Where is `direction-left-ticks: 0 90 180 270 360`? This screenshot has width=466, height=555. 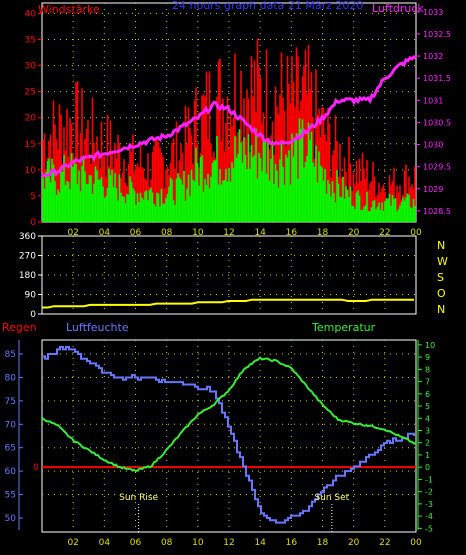
direction-left-ticks: 0 90 180 270 360 is located at coordinates (30, 276).